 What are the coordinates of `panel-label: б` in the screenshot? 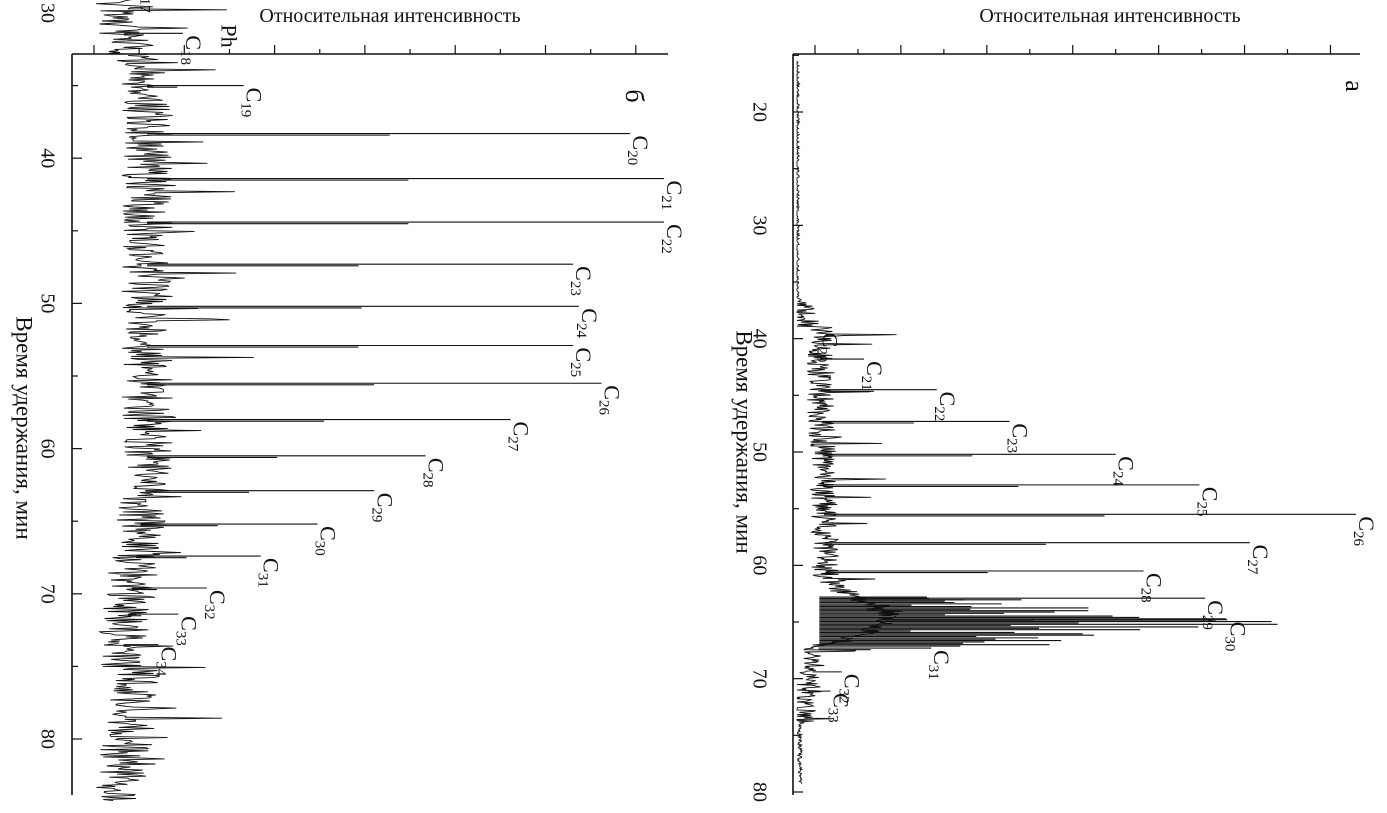 It's located at (634, 95).